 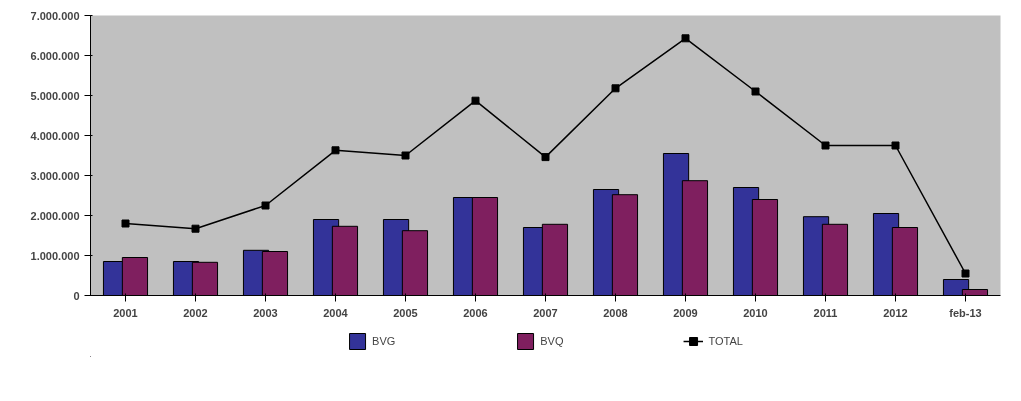 What do you see at coordinates (55, 55) in the screenshot?
I see `y-tick-label: 6.000.000` at bounding box center [55, 55].